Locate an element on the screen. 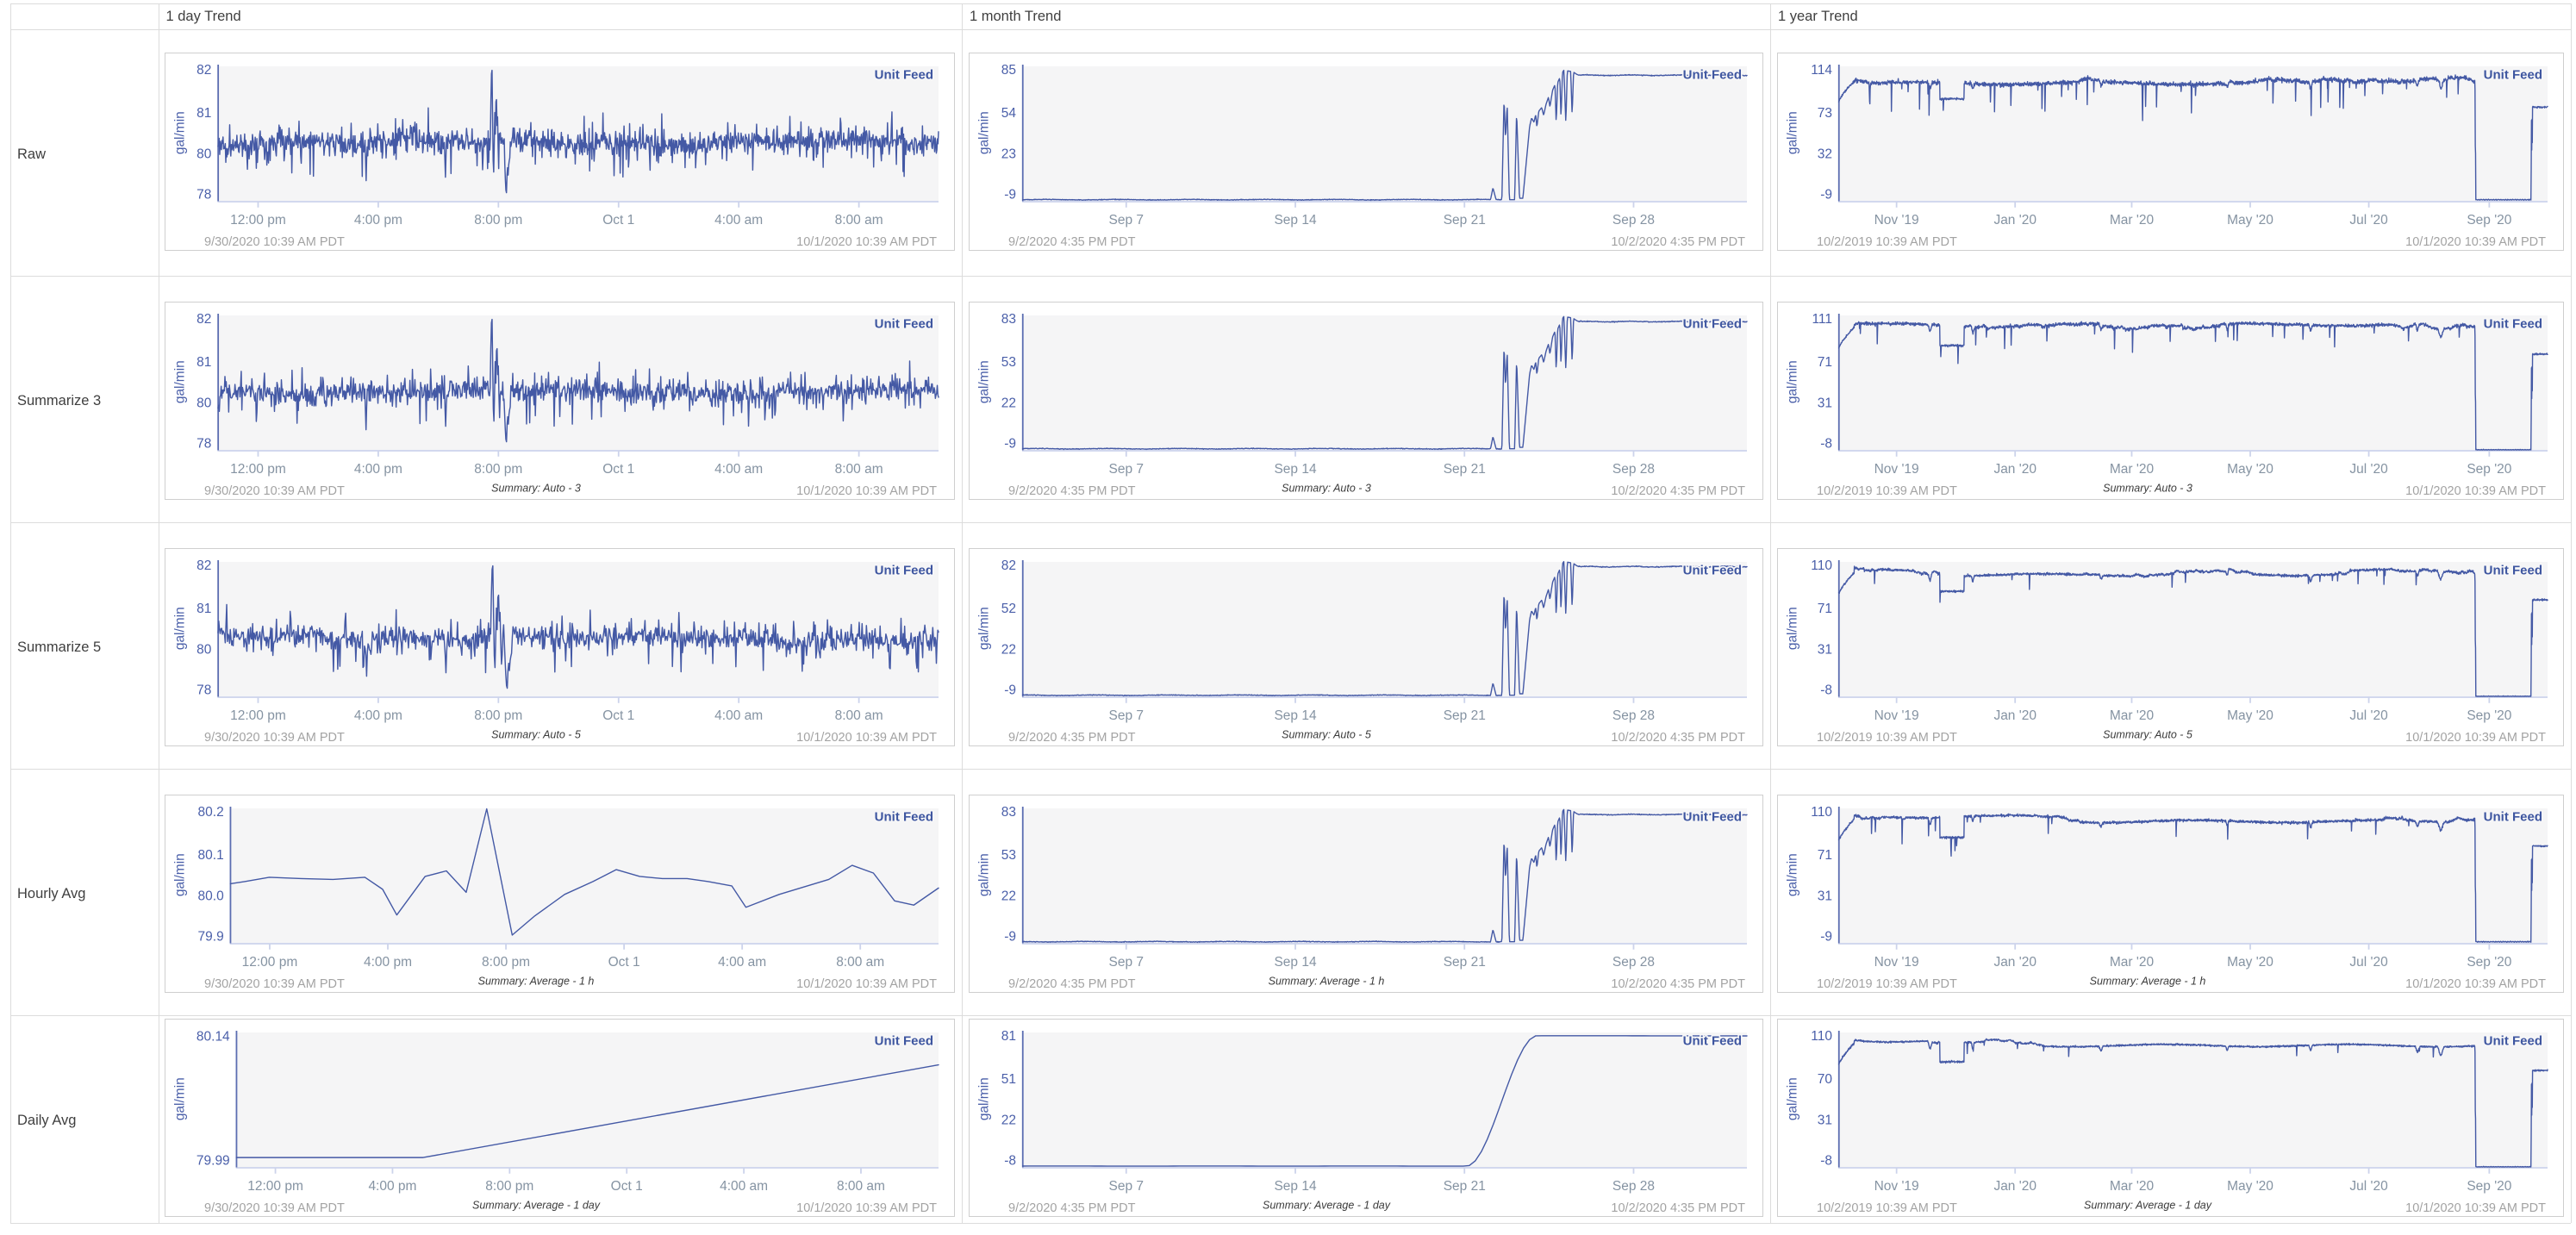 Image resolution: width=2576 pixels, height=1235 pixels. svg-text: 32 is located at coordinates (1825, 154).